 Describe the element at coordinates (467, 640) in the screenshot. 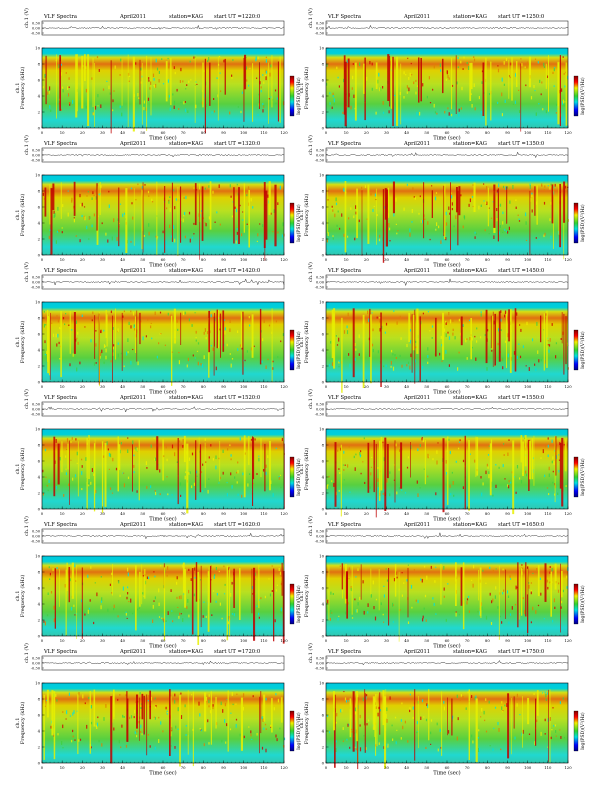

I see `time-tick-label: 70` at that location.